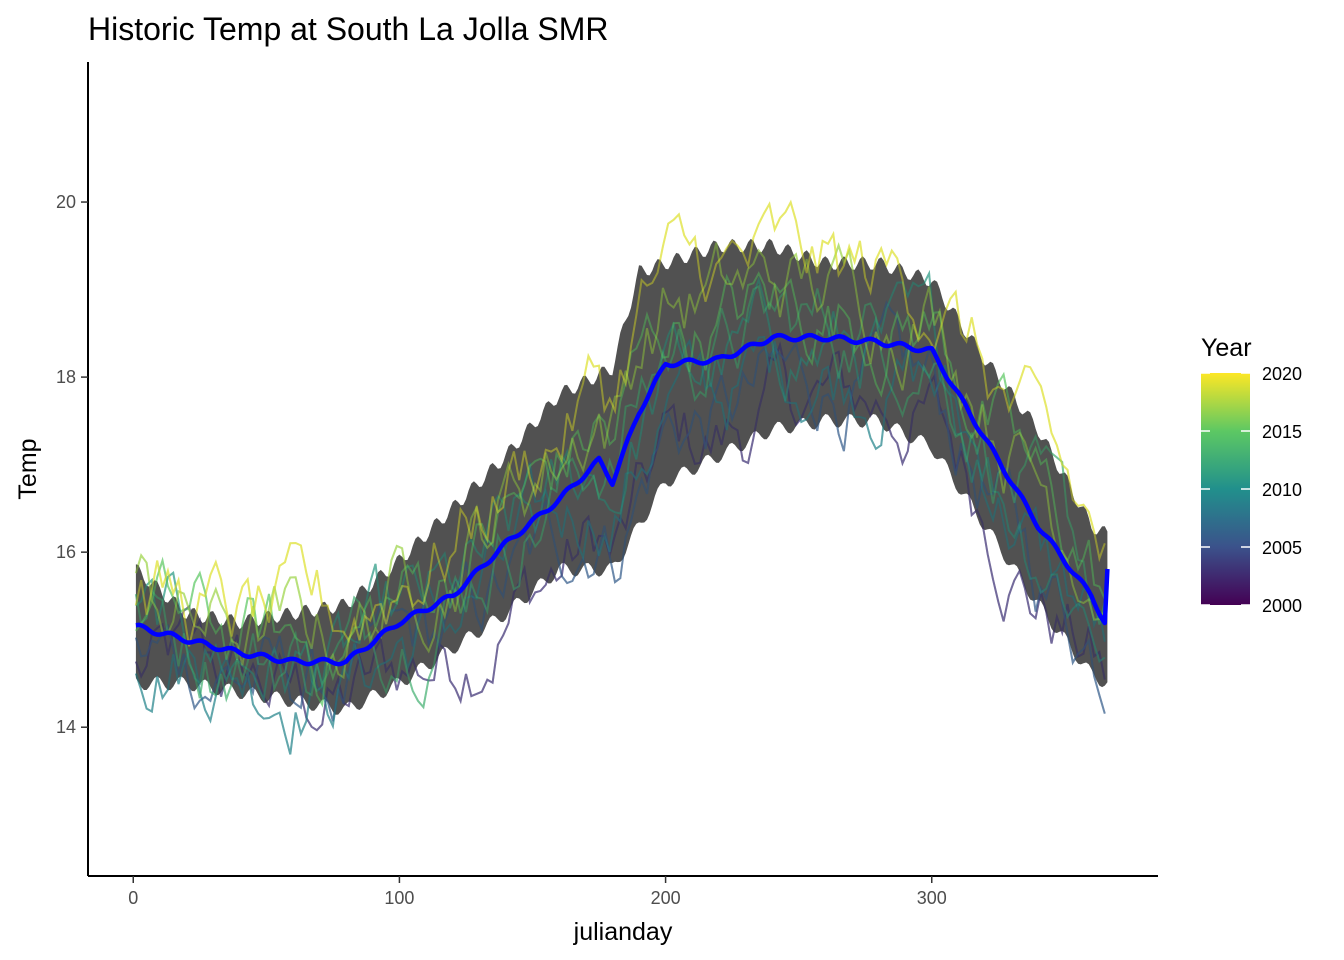 The height and width of the screenshot is (960, 1344). I want to click on legend-tick-label: 2020, so click(1282, 374).